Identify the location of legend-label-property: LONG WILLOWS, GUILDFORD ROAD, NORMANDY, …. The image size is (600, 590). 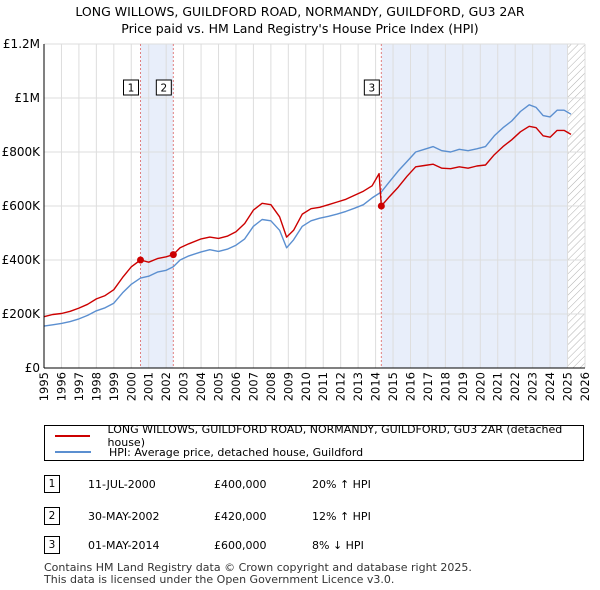
(335, 436).